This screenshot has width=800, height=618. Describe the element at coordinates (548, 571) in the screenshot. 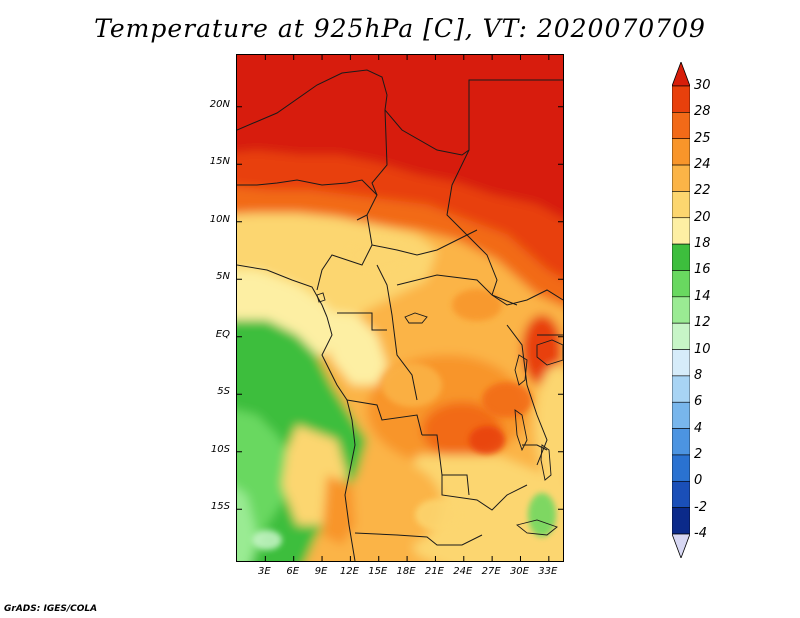

I see `lon-label: 33E` at that location.